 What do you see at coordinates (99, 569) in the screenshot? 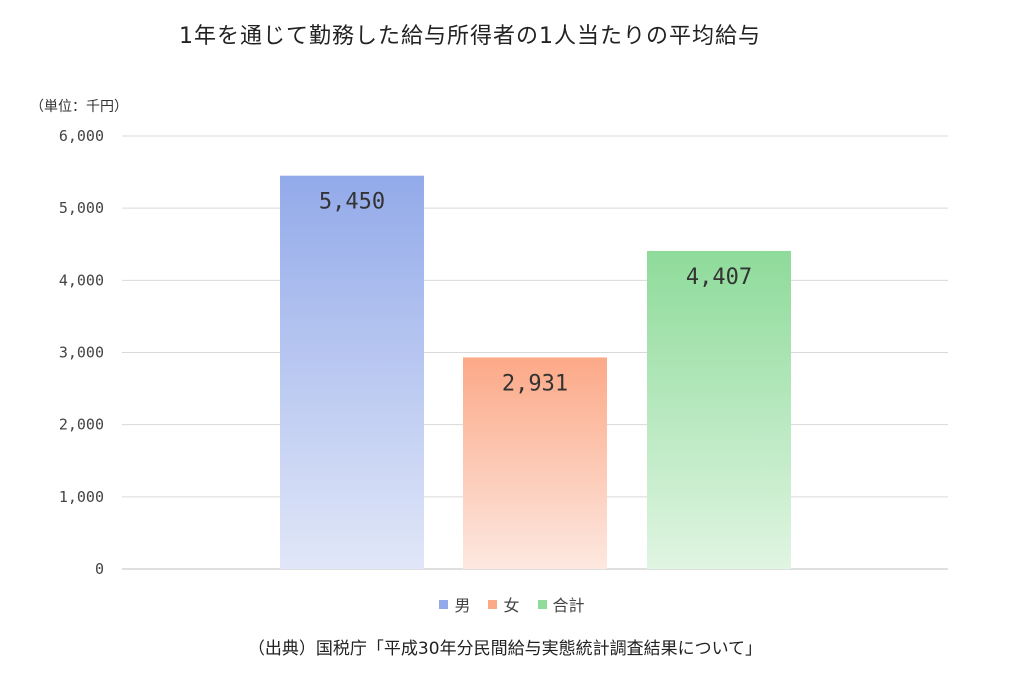
I see `y-tick-label: 0` at bounding box center [99, 569].